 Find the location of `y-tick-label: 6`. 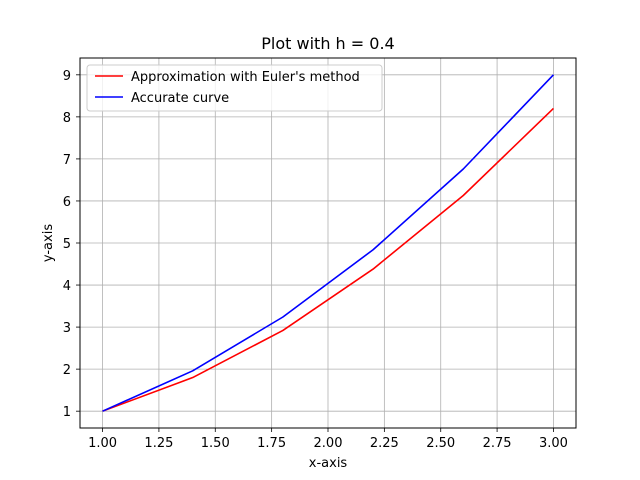

y-tick-label: 6 is located at coordinates (67, 202).